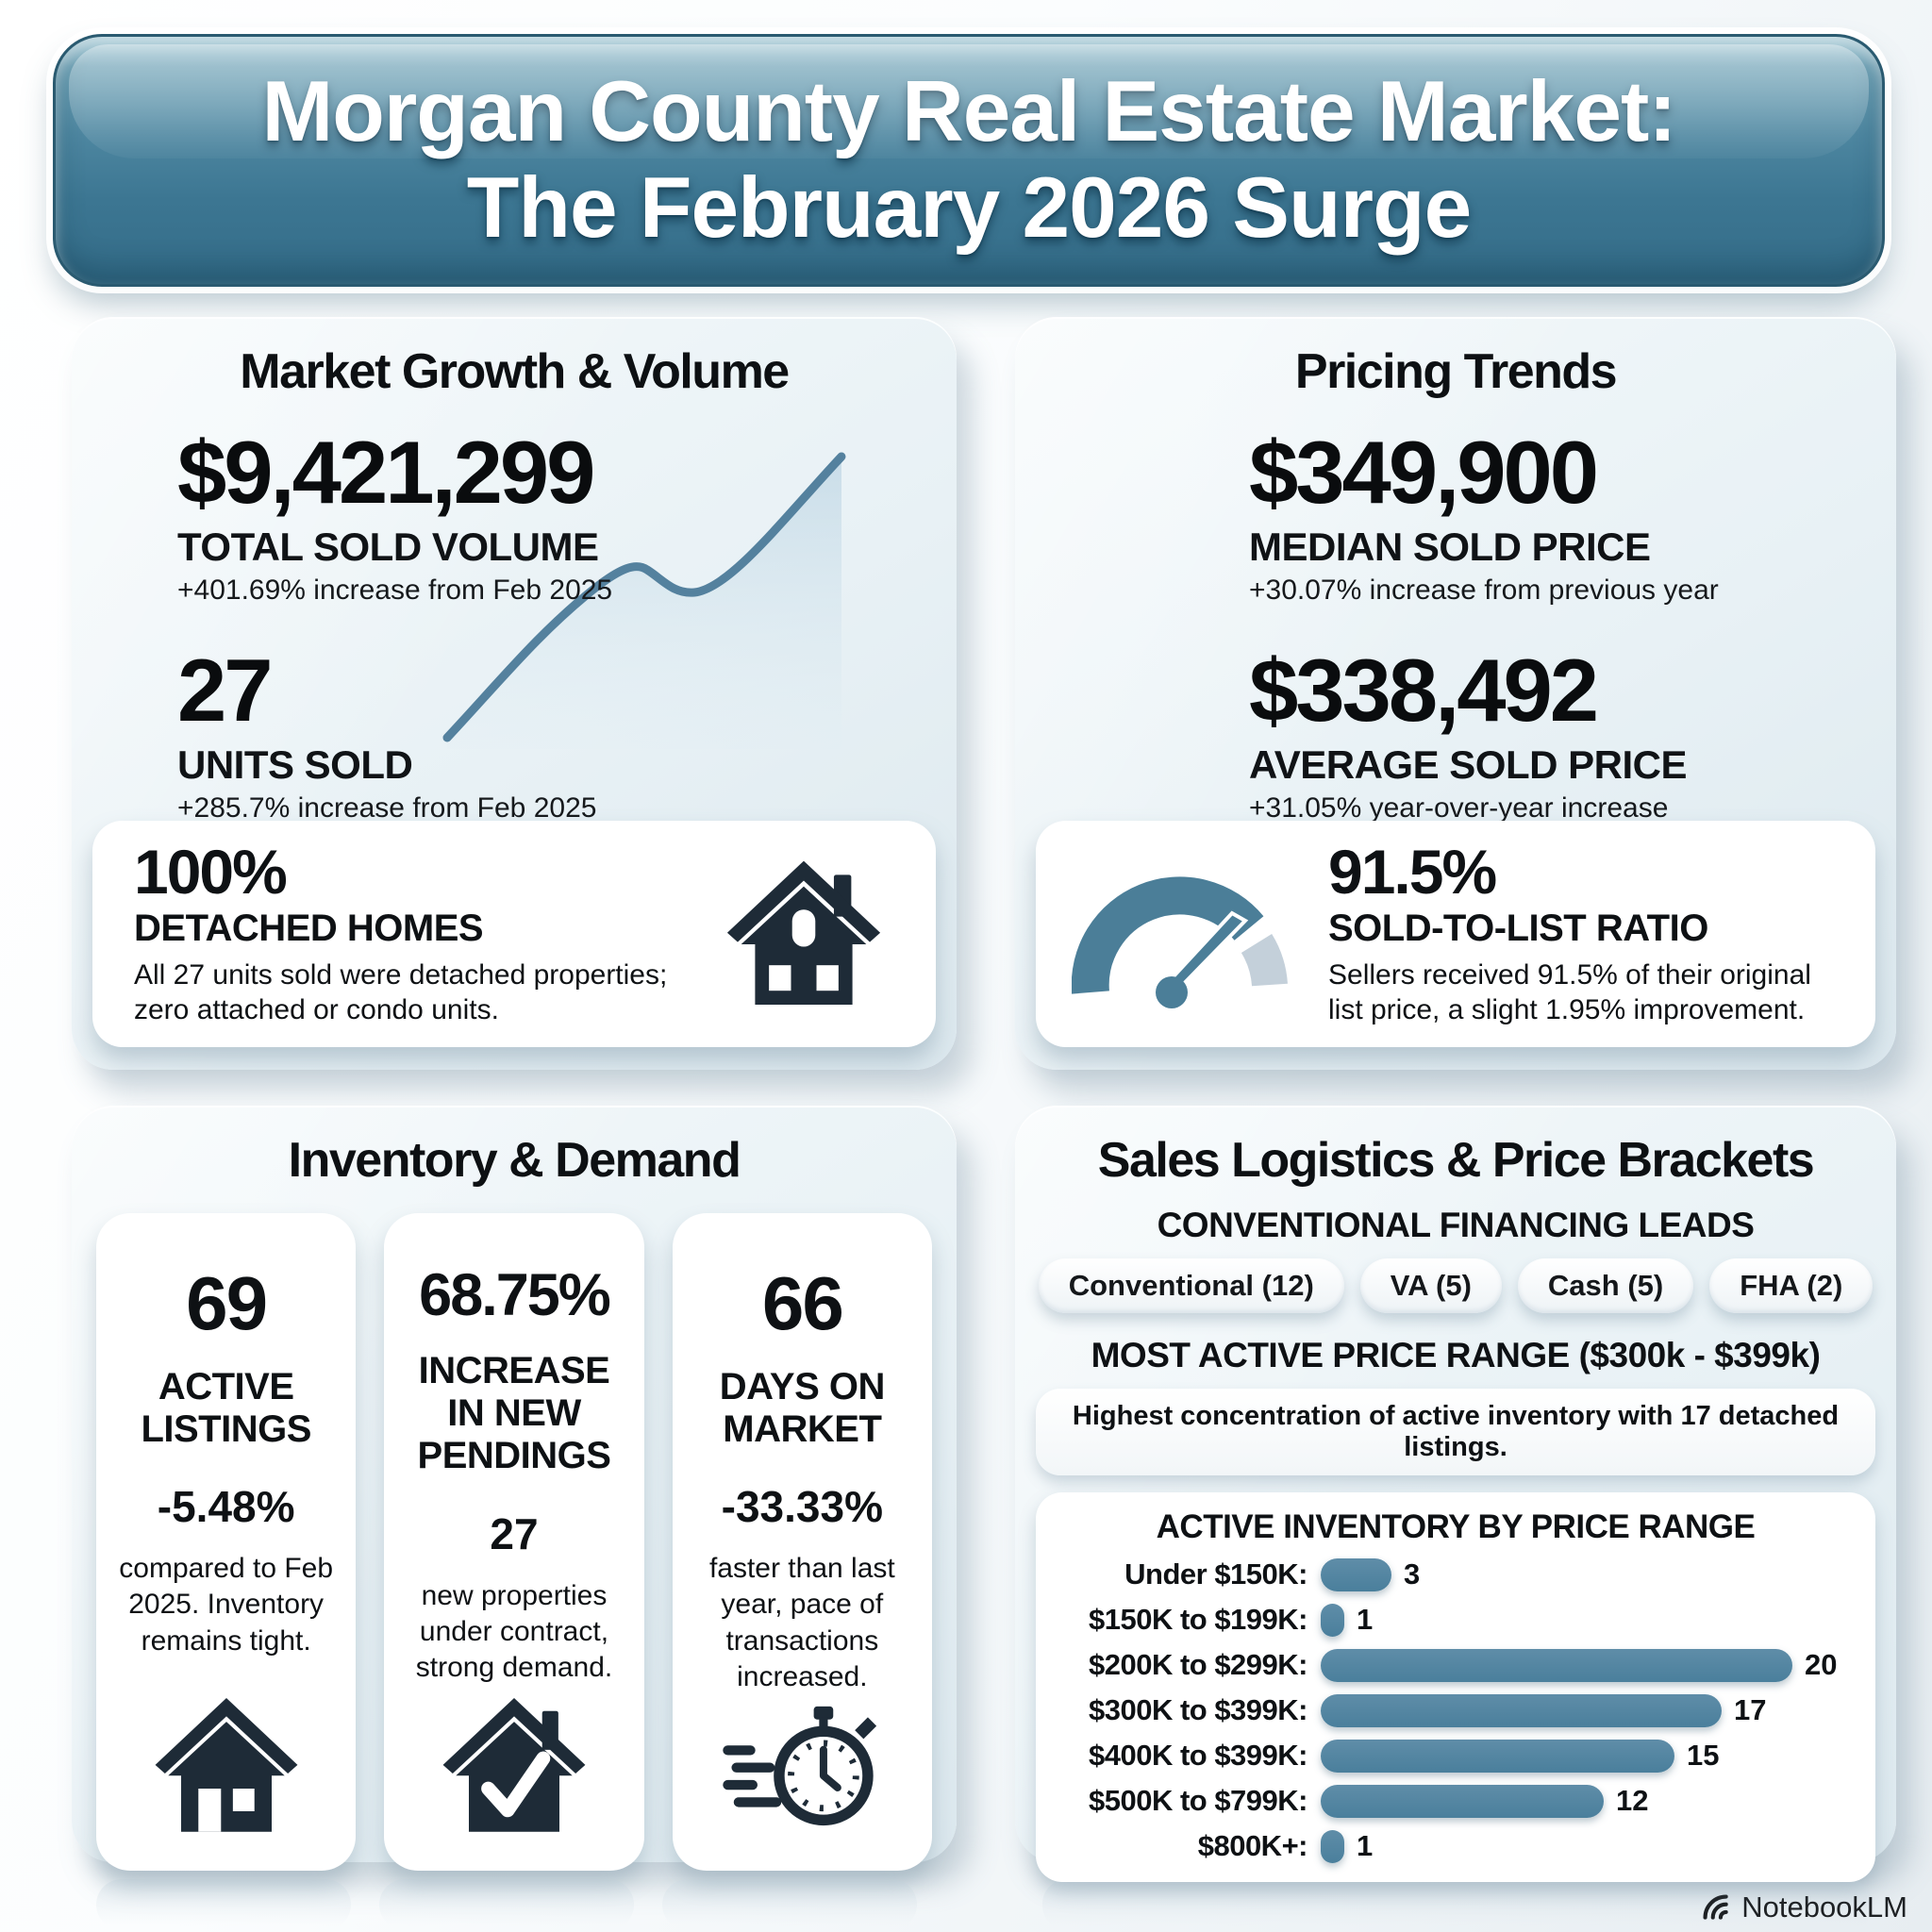 The image size is (1932, 1932). What do you see at coordinates (1824, 1907) in the screenshot?
I see `brand-label: NotebookLM` at bounding box center [1824, 1907].